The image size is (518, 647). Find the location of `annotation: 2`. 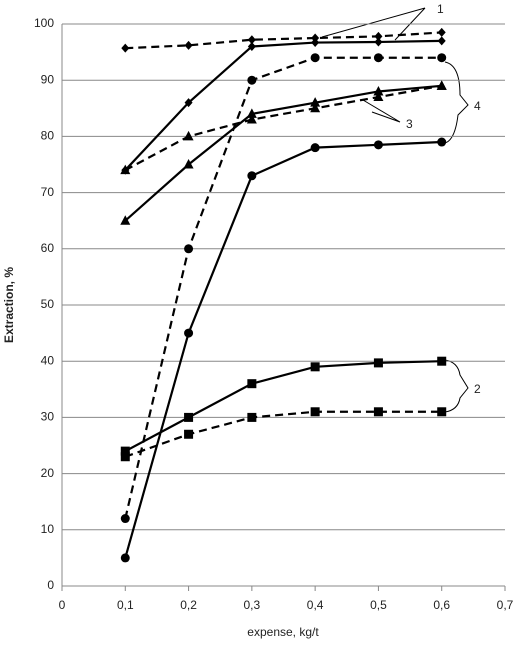

annotation: 2 is located at coordinates (477, 389).